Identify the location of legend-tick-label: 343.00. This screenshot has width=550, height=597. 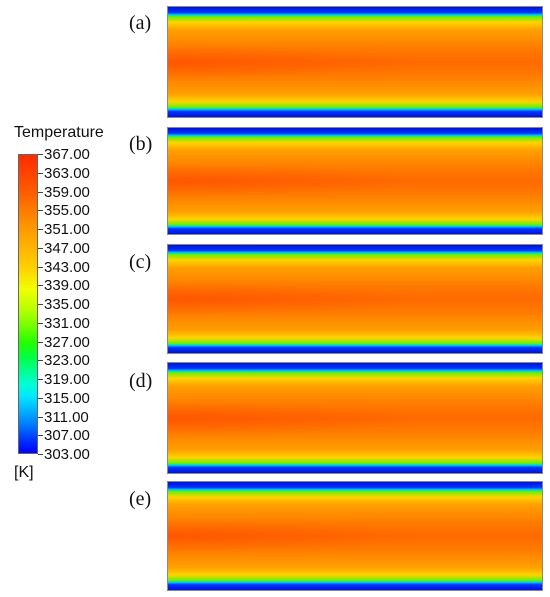
(67, 267).